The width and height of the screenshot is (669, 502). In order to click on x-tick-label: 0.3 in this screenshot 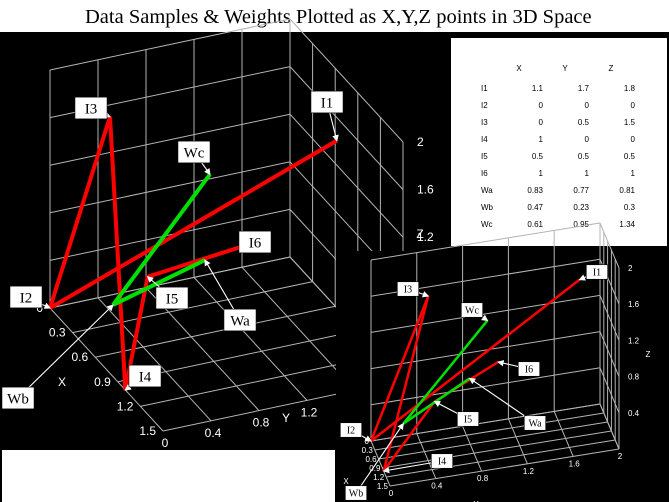, I will do `click(368, 450)`.